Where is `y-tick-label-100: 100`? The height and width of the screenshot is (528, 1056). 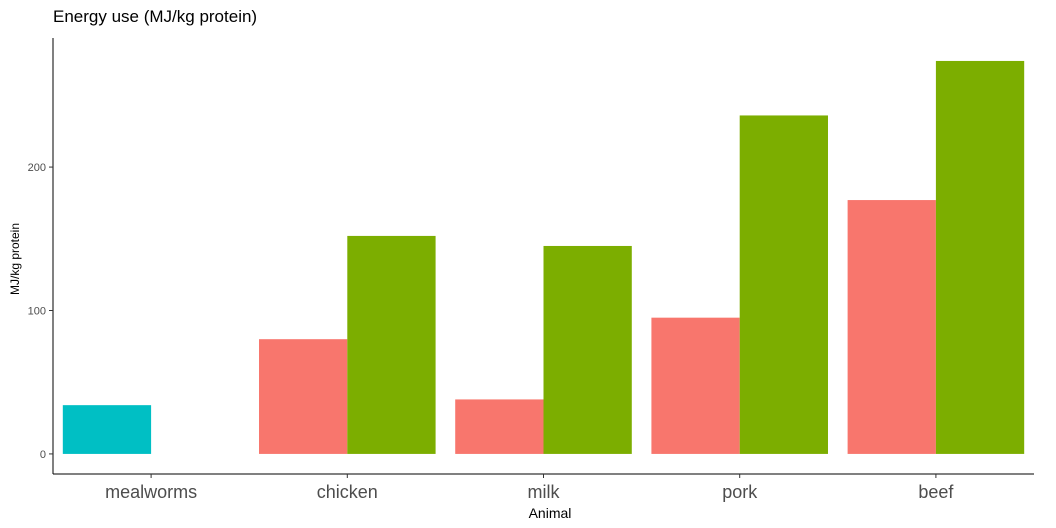 y-tick-label-100: 100 is located at coordinates (37, 312).